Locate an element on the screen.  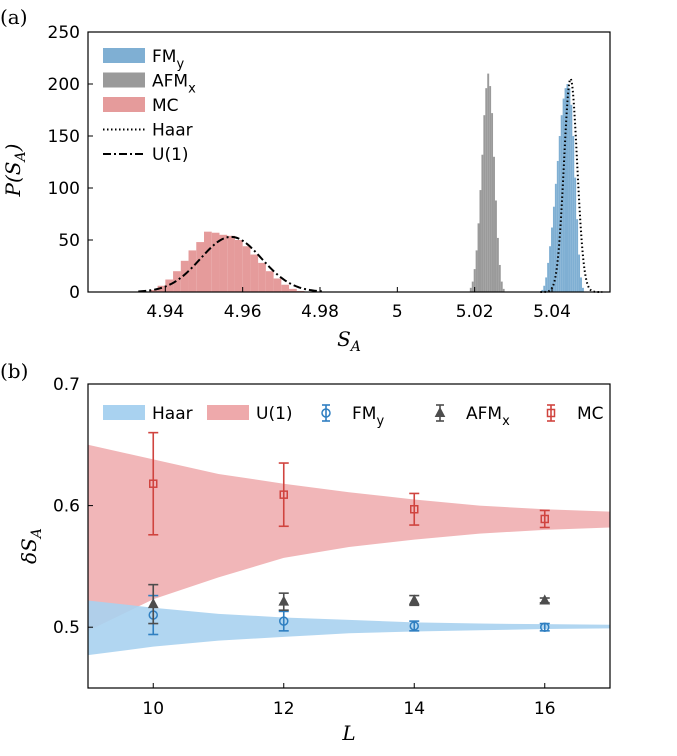
legend-label-main: Haar is located at coordinates (172, 414).